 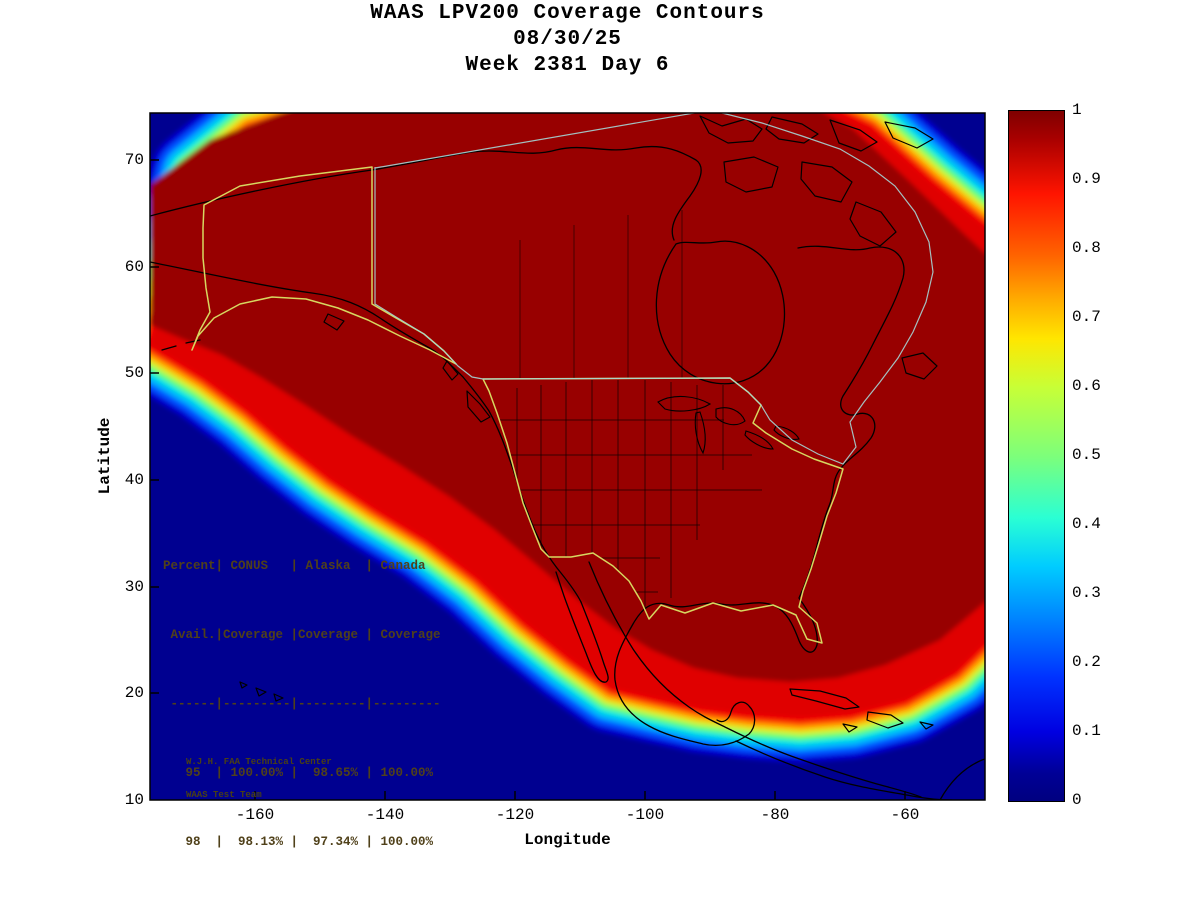 I want to click on y-tick-6: 10, so click(x=134, y=800).